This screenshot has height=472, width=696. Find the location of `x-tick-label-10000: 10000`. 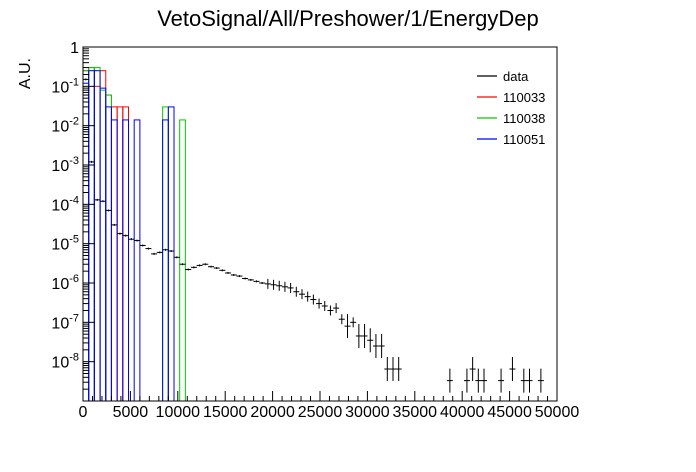

x-tick-label-10000: 10000 is located at coordinates (178, 412).